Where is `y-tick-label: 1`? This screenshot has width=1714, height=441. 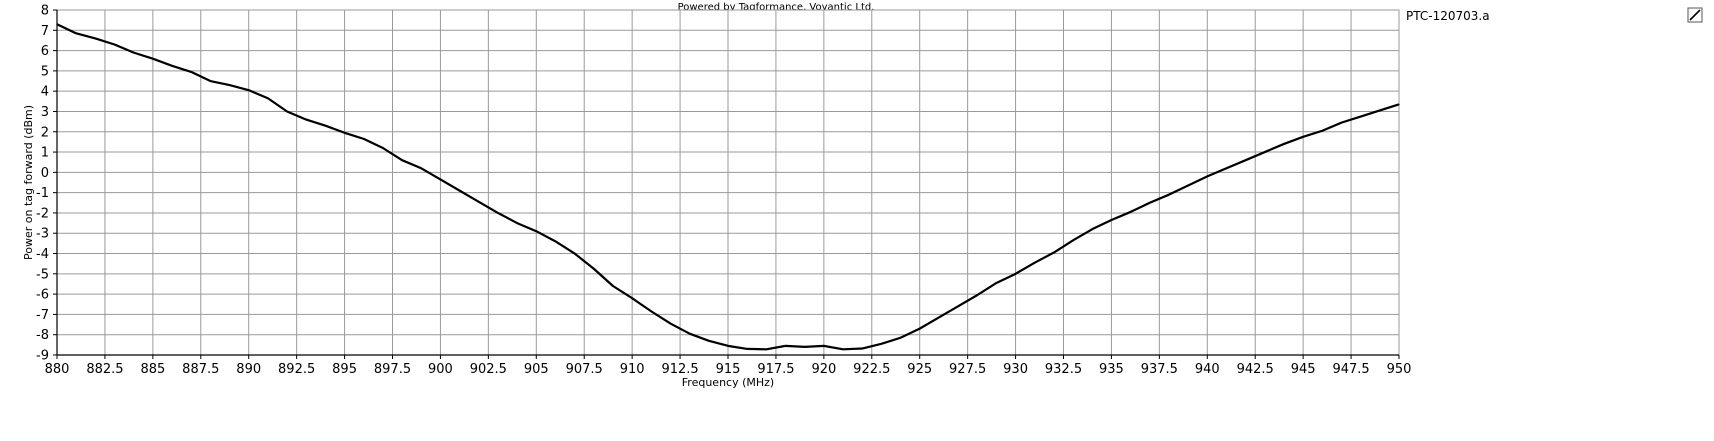 y-tick-label: 1 is located at coordinates (45, 153).